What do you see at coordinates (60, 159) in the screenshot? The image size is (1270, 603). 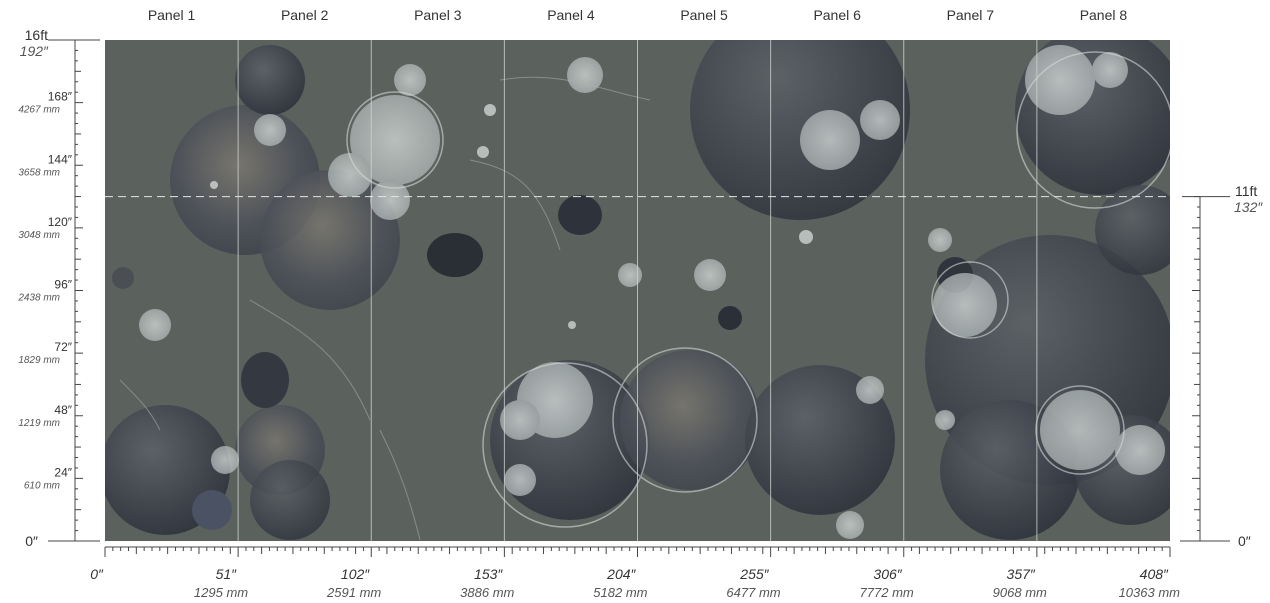 I see `left-inch-label: 144″` at bounding box center [60, 159].